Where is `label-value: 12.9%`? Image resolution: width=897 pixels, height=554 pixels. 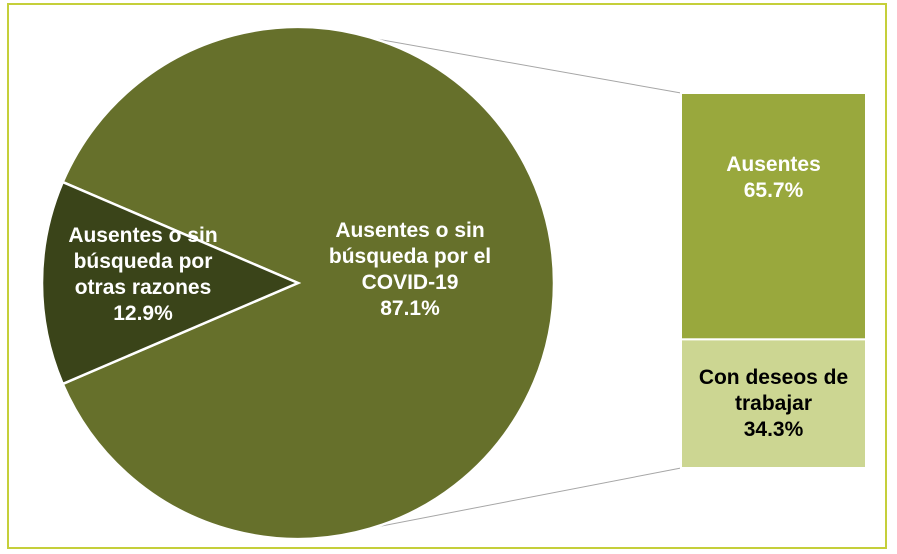
label-value: 12.9% is located at coordinates (143, 313).